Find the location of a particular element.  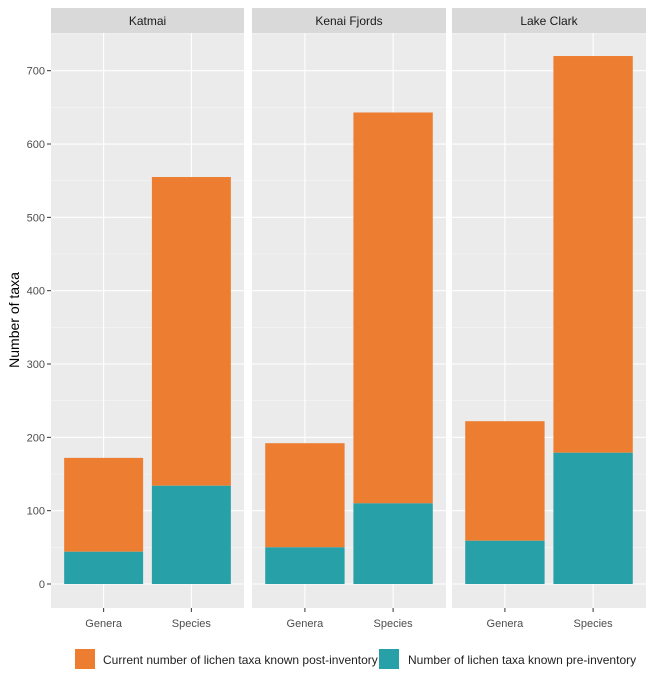

y-tick-label: 700 is located at coordinates (36, 72).